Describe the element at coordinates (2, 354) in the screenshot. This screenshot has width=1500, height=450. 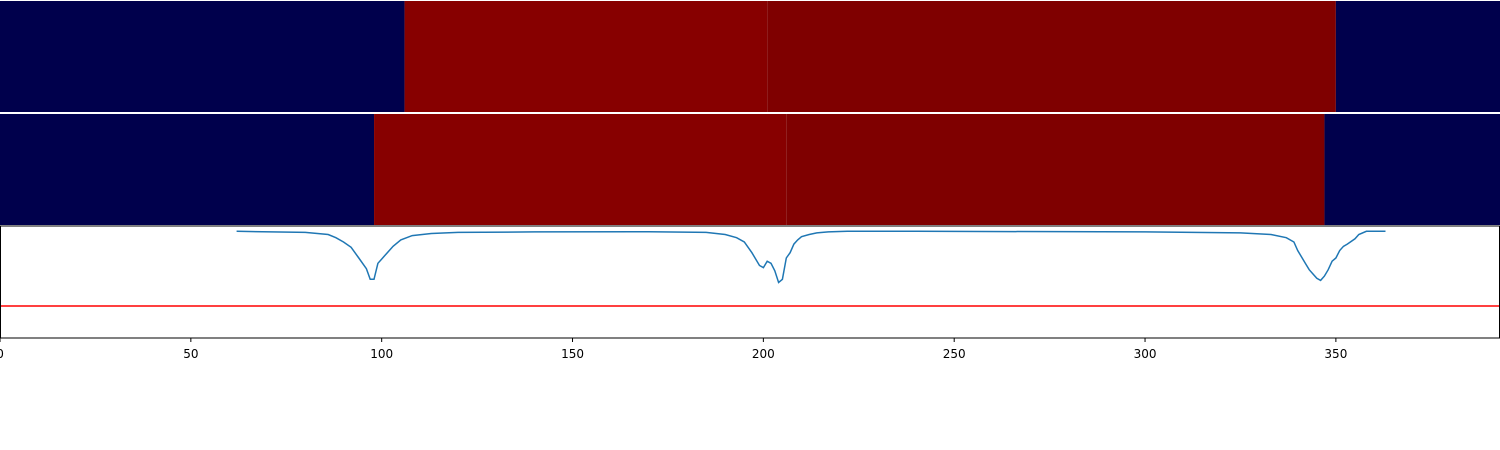
I see `x-tick-label: 0` at that location.